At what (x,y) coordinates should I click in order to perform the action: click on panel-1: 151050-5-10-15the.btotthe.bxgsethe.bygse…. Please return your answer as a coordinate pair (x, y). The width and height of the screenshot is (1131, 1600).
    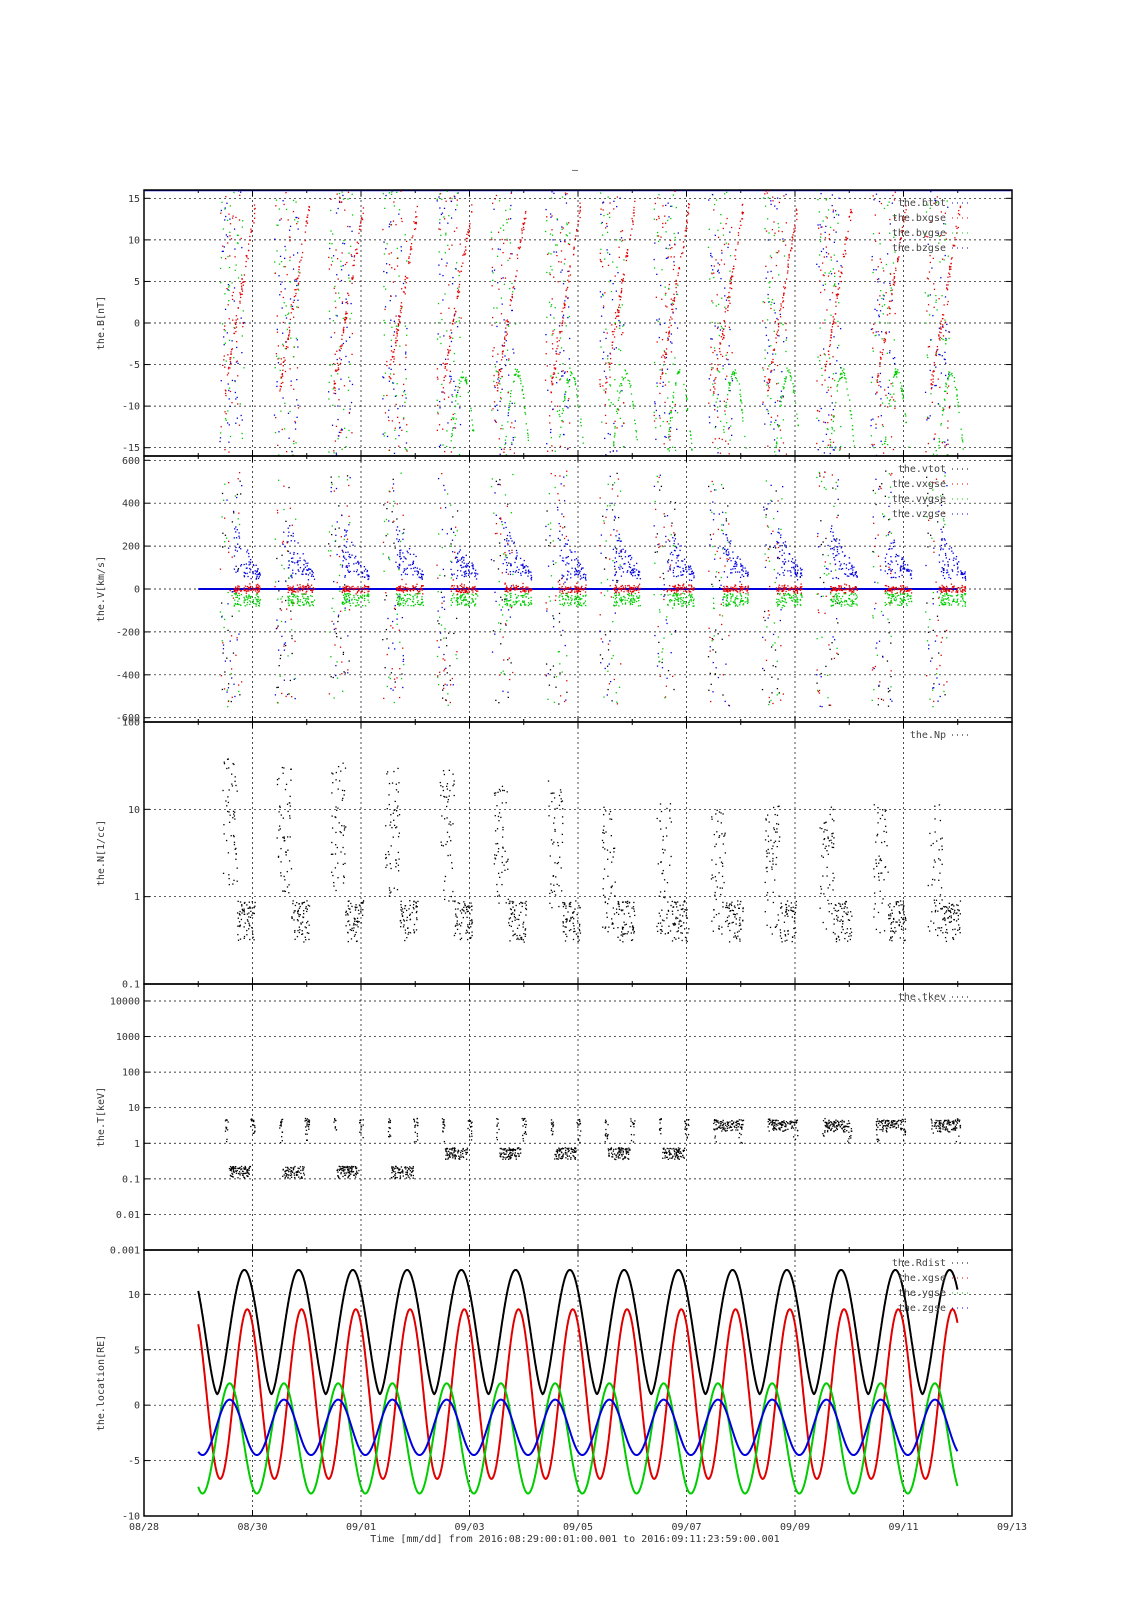
    Looking at the image, I should click on (554, 323).